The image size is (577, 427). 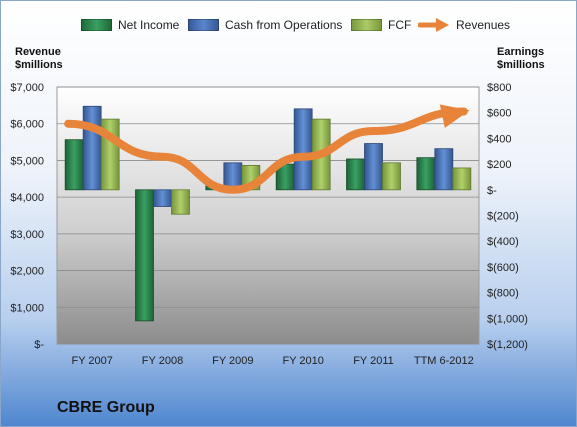 What do you see at coordinates (499, 165) in the screenshot?
I see `right-tick-label: $200` at bounding box center [499, 165].